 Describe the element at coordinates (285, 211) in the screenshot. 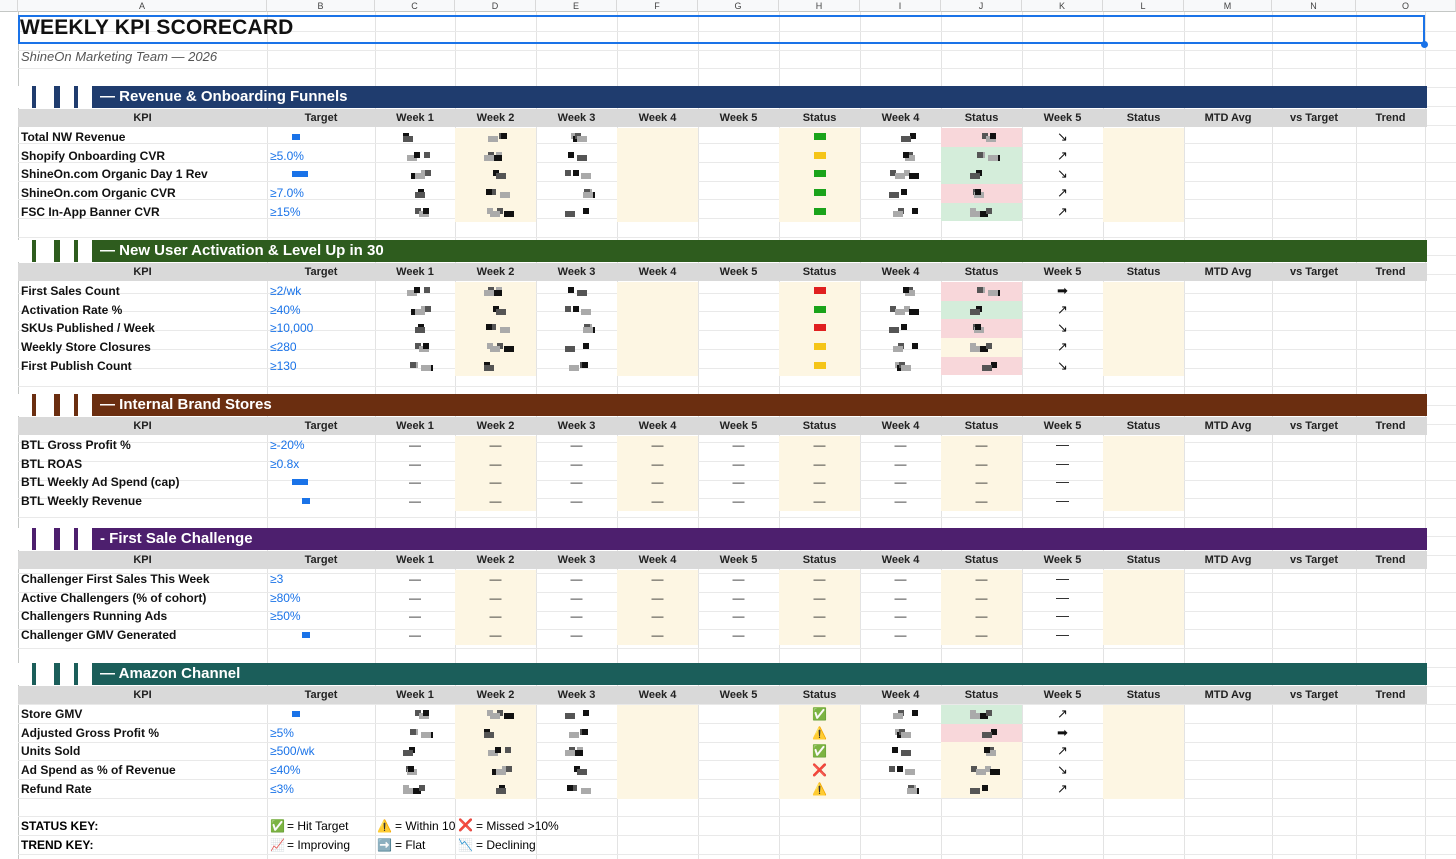

I see `kpi-target: ≥15%` at that location.